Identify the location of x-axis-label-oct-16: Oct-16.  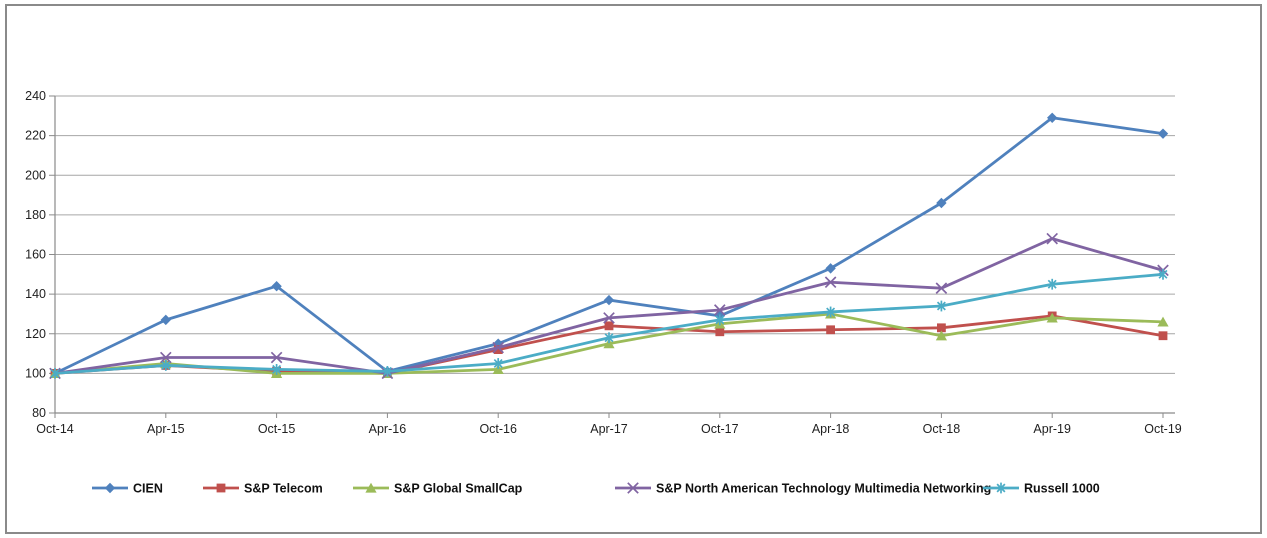
(498, 429).